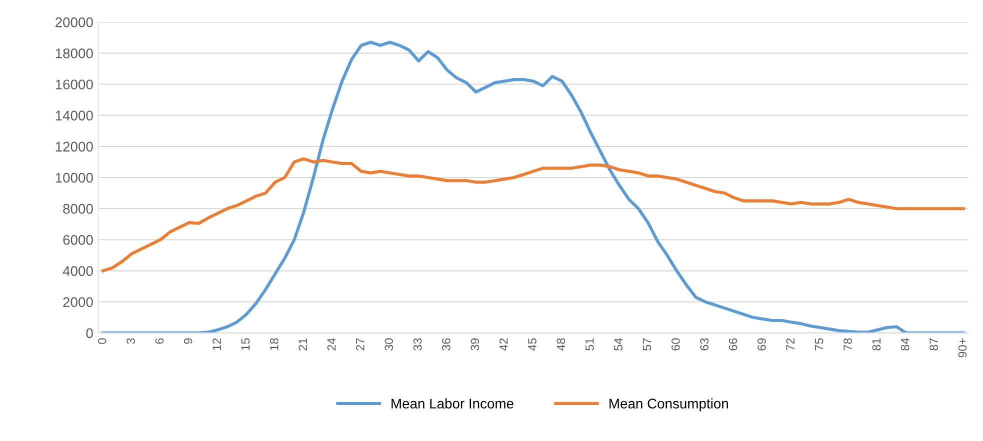 This screenshot has height=441, width=983. Describe the element at coordinates (77, 271) in the screenshot. I see `y-tick-label: 4000` at that location.